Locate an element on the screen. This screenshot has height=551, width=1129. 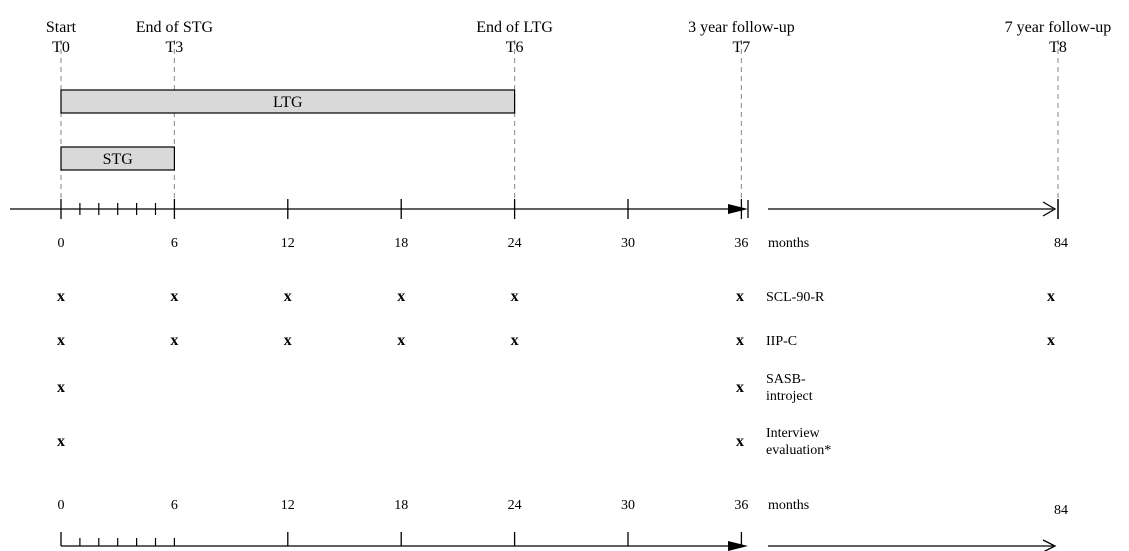
bottom-axis-tick-label: 24 is located at coordinates (515, 505).